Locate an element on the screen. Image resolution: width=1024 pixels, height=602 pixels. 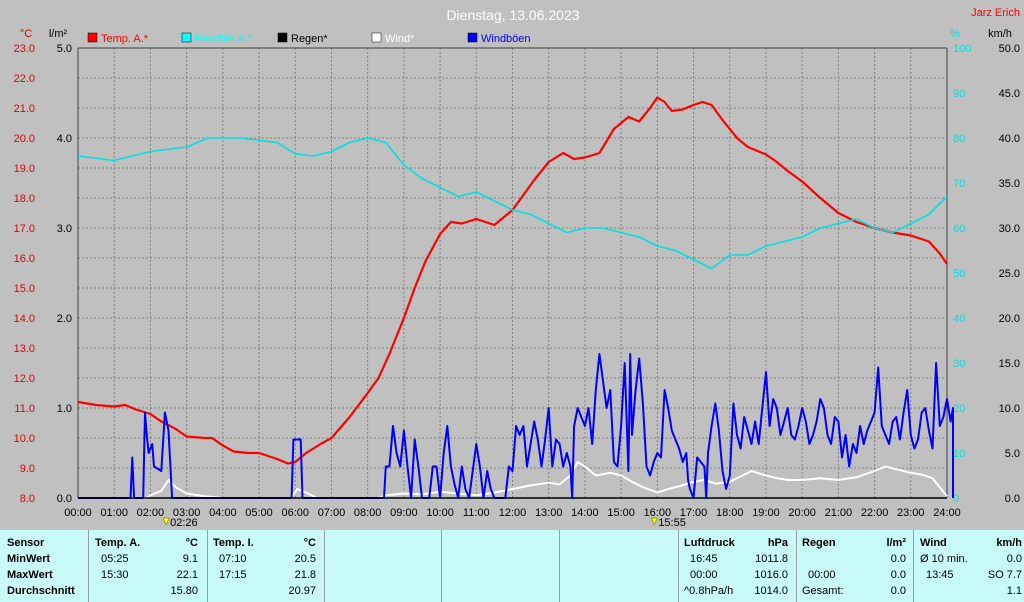
tick-label-x: 03:00 is located at coordinates (187, 513).